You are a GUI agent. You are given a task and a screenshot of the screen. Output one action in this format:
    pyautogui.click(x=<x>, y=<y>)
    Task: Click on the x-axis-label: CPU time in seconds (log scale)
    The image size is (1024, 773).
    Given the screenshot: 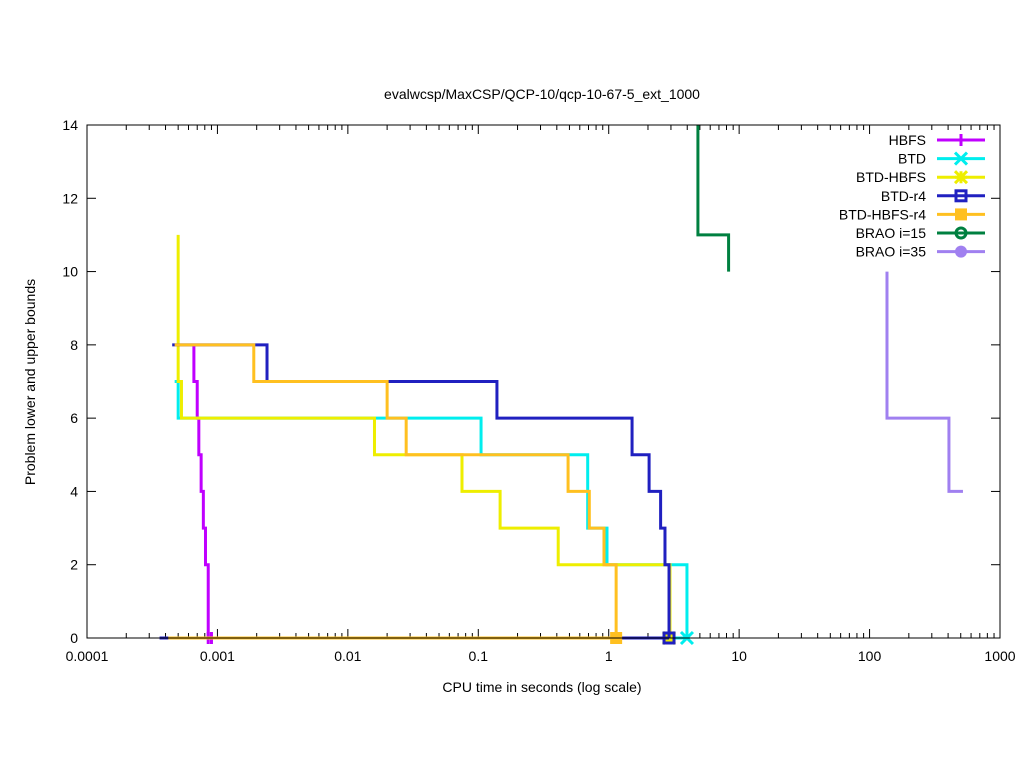 What is the action you would take?
    pyautogui.click(x=541, y=687)
    